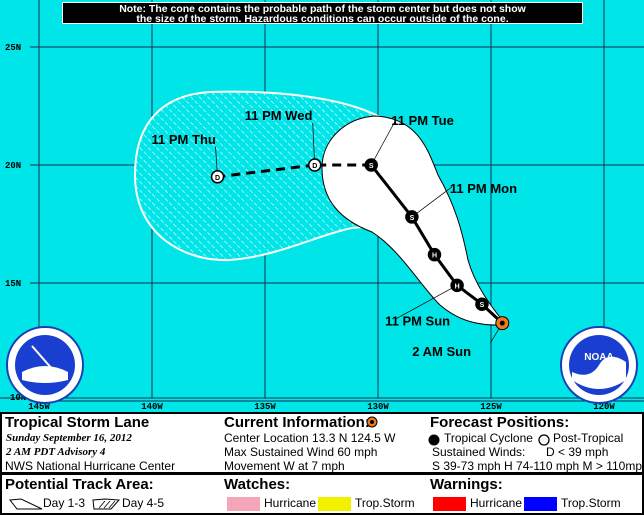 This screenshot has width=644, height=515. Describe the element at coordinates (265, 407) in the screenshot. I see `lon-label: 135W` at that location.